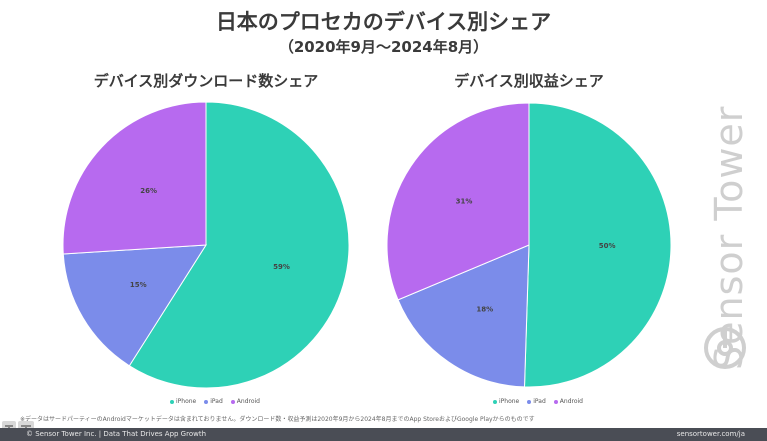 The image size is (767, 441). I want to click on pie2-label-ipad: 18%, so click(484, 309).